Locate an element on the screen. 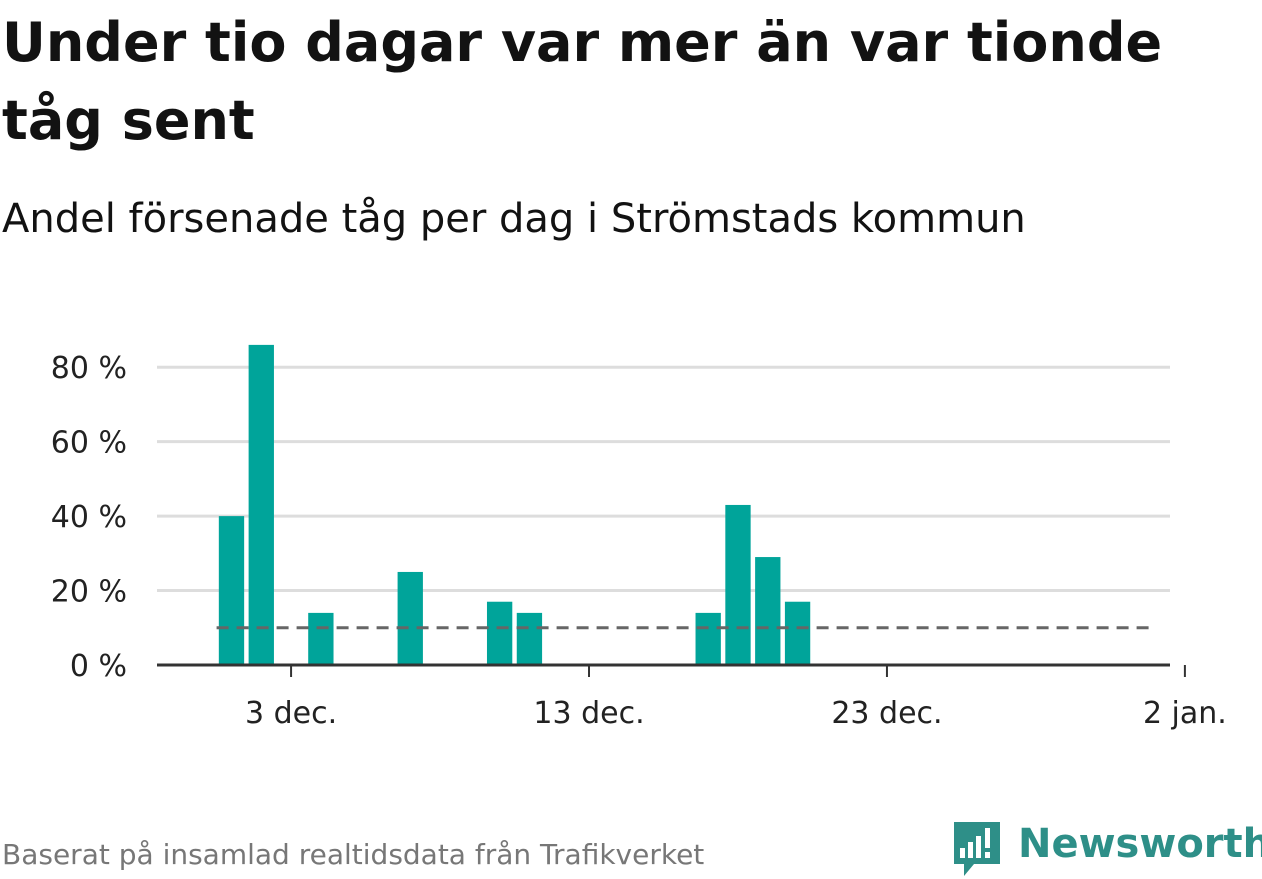  newsworthy-logo: Newsworthy is located at coordinates (1107, 848).